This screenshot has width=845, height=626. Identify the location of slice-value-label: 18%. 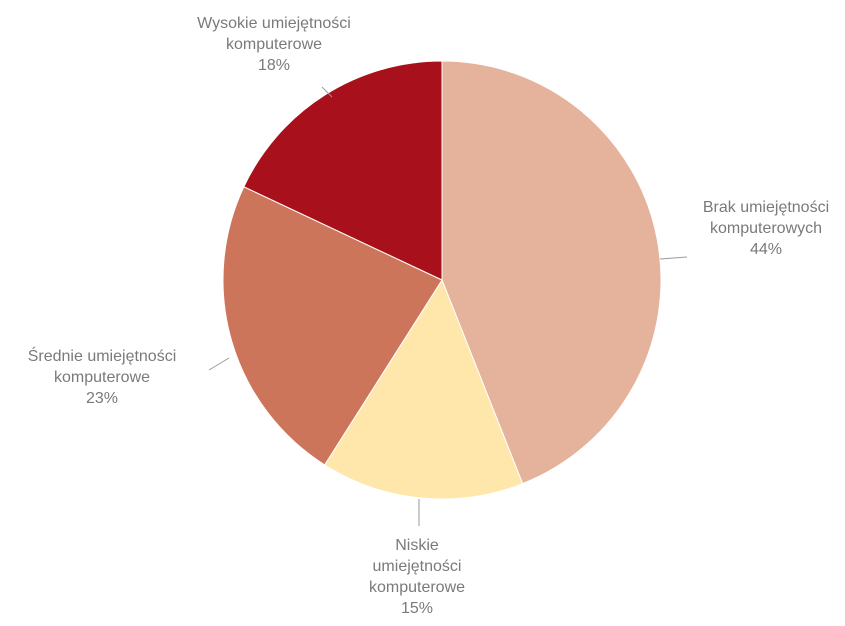
(274, 65).